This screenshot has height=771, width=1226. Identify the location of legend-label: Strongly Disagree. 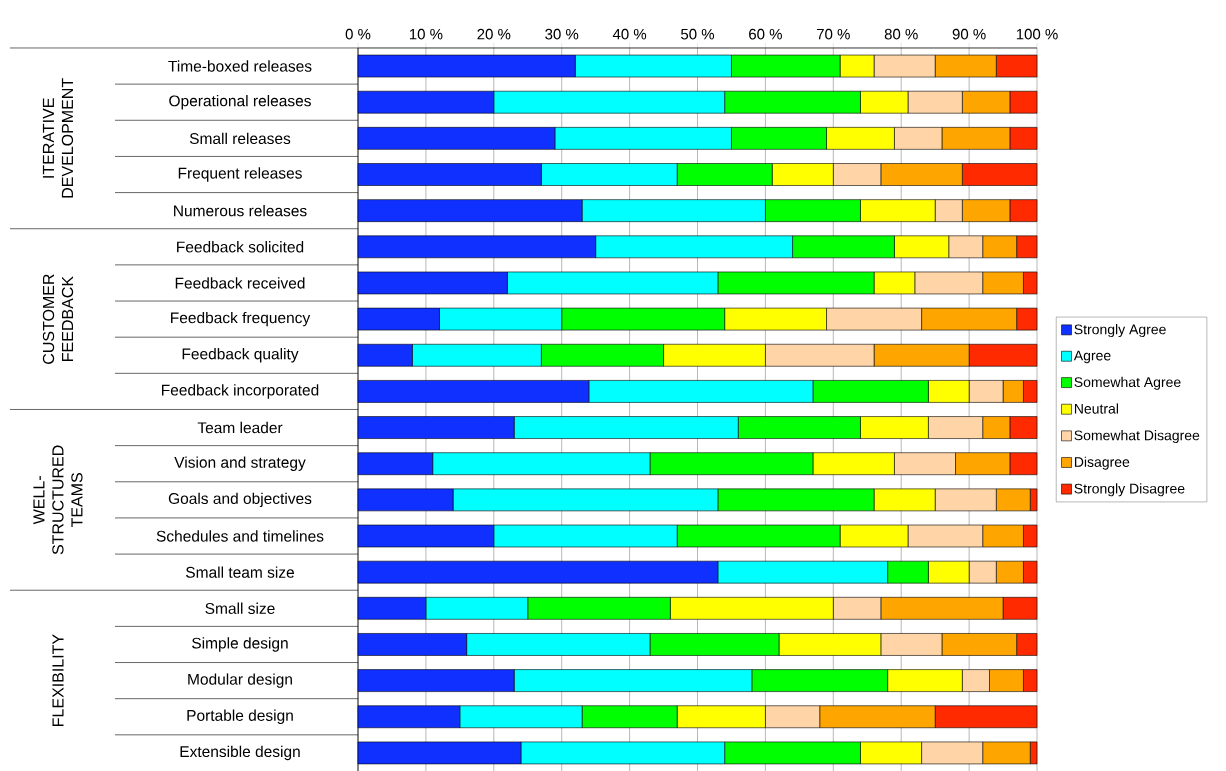
(1129, 490).